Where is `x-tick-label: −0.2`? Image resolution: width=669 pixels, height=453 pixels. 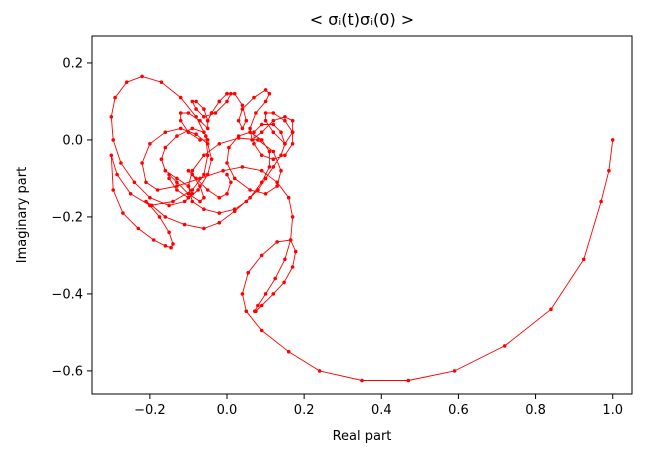 x-tick-label: −0.2 is located at coordinates (150, 410).